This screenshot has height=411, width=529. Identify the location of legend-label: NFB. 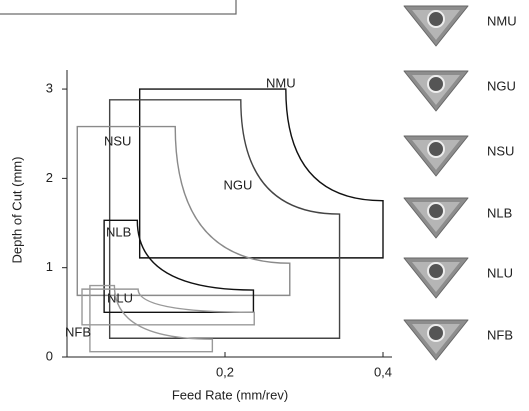
(500, 334).